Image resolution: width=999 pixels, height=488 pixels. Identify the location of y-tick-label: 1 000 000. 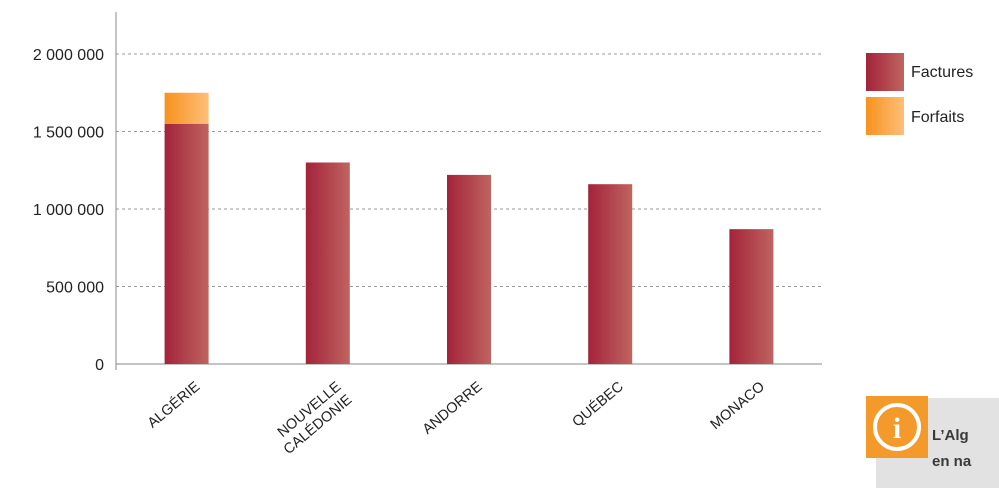
(68, 210).